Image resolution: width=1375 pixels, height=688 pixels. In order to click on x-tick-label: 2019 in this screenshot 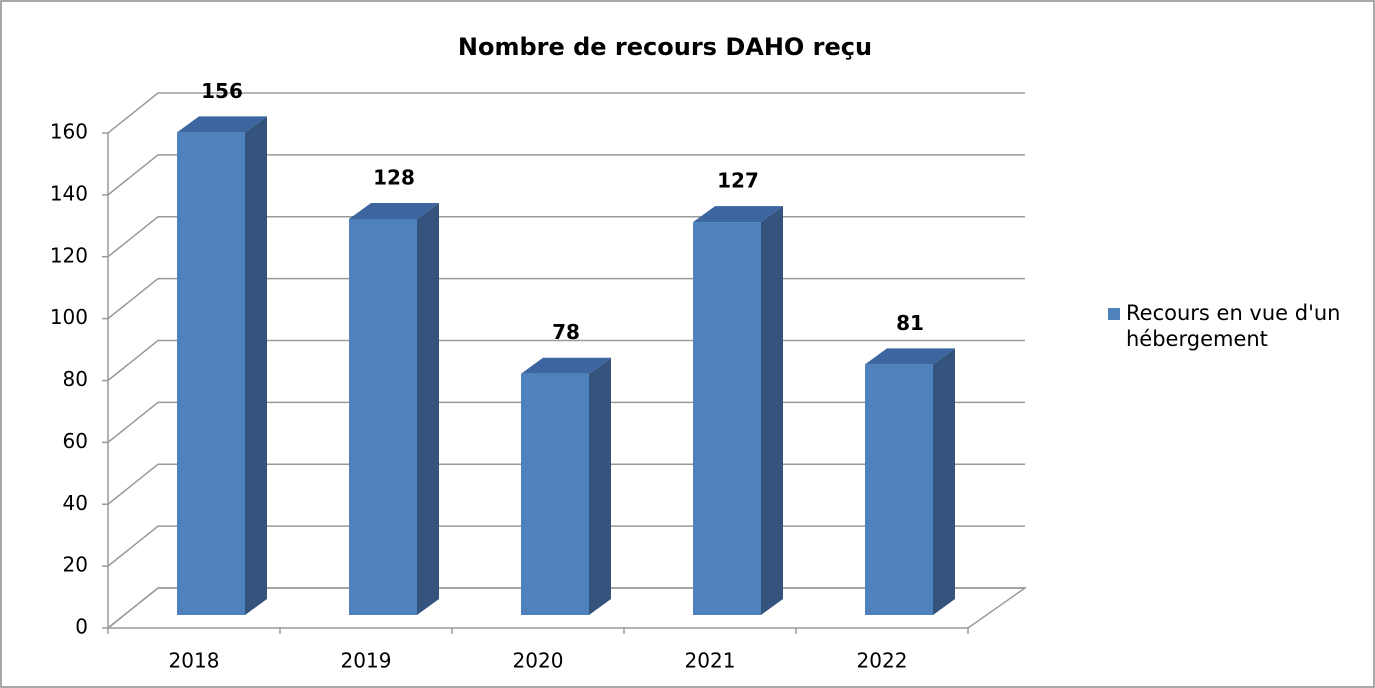, I will do `click(366, 661)`.